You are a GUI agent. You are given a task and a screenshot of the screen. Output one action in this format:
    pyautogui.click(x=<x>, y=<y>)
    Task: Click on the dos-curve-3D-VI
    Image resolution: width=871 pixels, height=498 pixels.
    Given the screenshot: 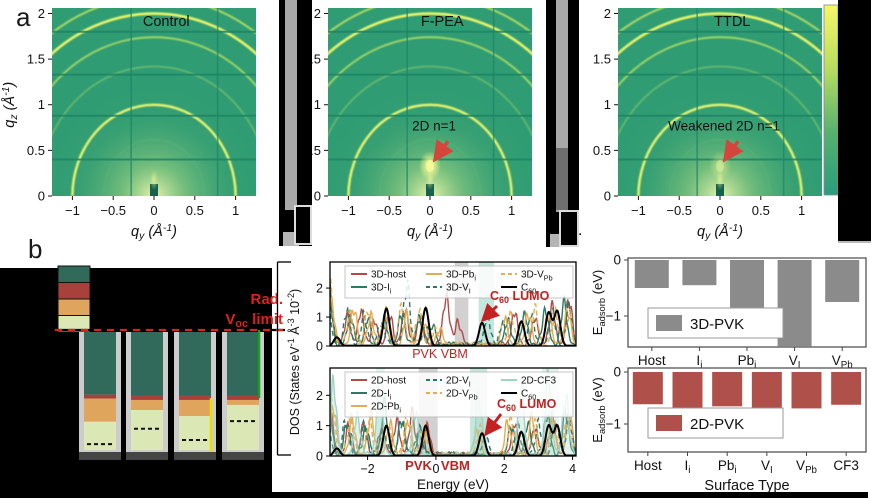 What is the action you would take?
    pyautogui.click(x=453, y=312)
    